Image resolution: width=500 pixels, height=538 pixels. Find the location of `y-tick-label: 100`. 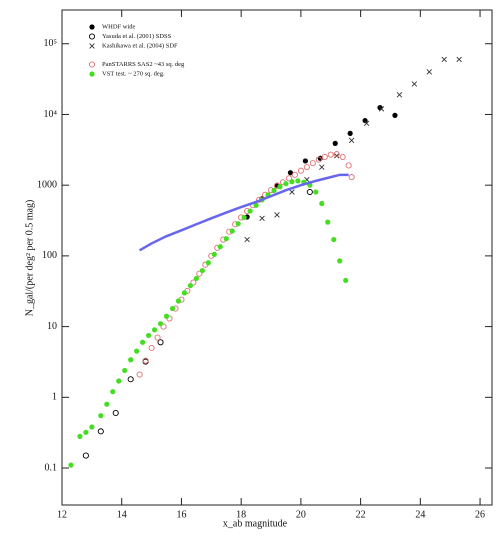

y-tick-label: 100 is located at coordinates (49, 255).